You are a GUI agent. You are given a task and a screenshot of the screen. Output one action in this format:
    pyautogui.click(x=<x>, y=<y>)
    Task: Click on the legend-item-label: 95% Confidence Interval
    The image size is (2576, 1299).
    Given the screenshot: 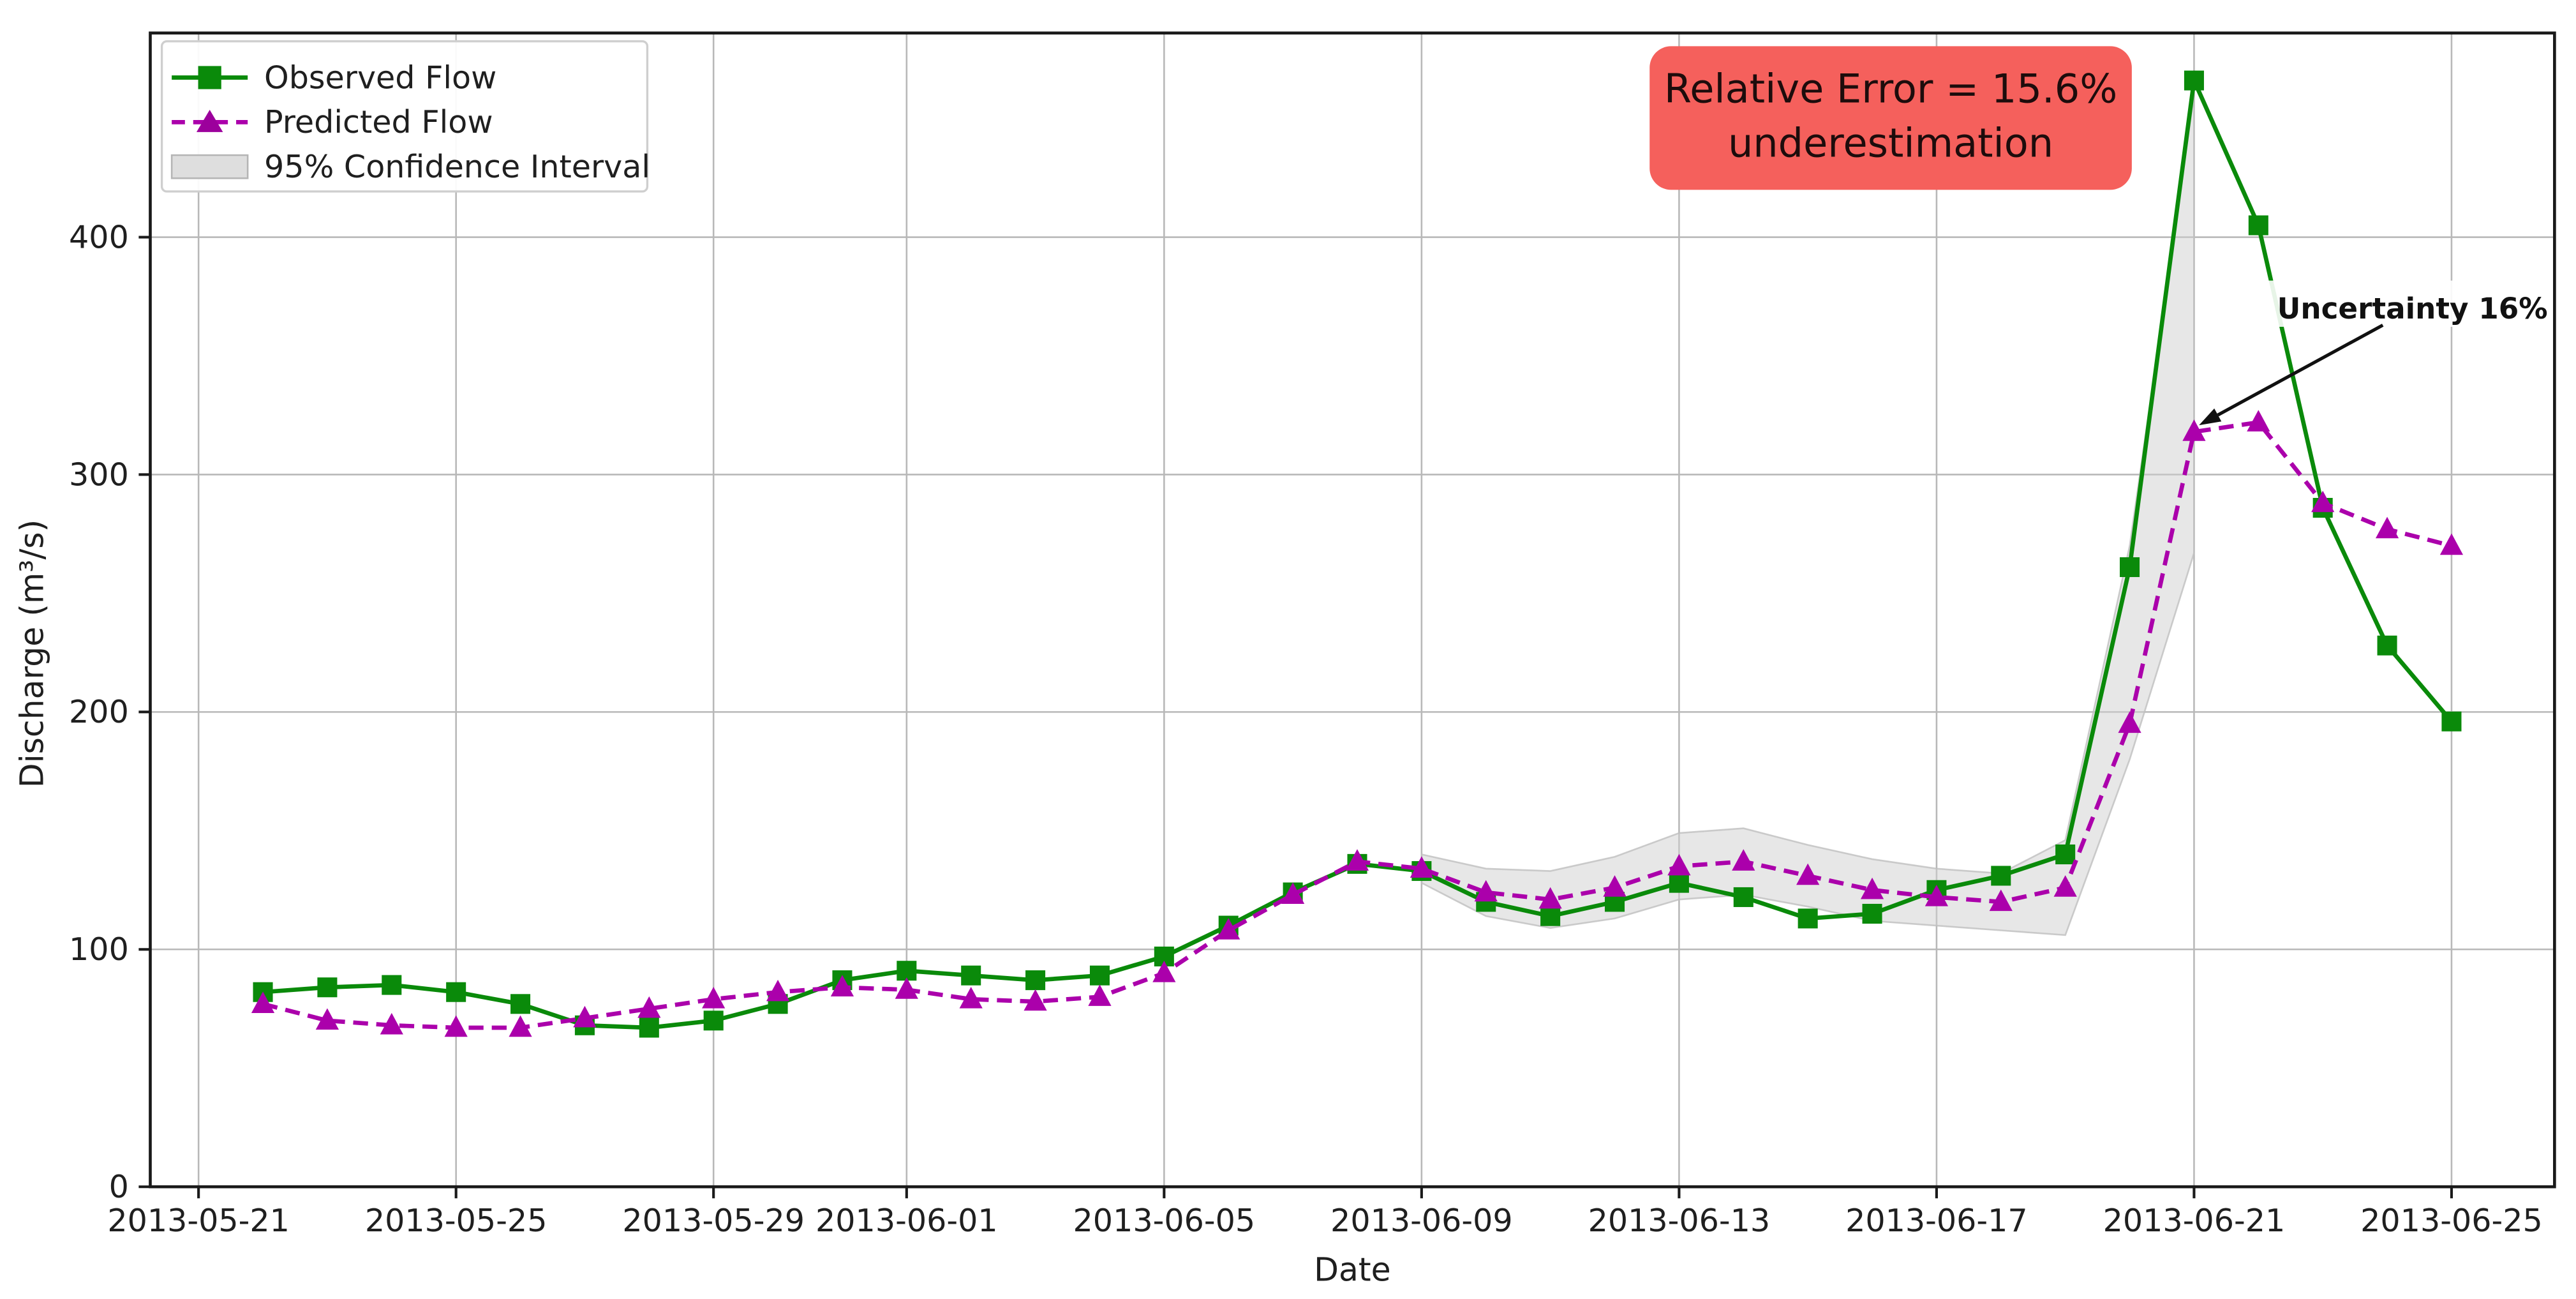 What is the action you would take?
    pyautogui.click(x=457, y=167)
    